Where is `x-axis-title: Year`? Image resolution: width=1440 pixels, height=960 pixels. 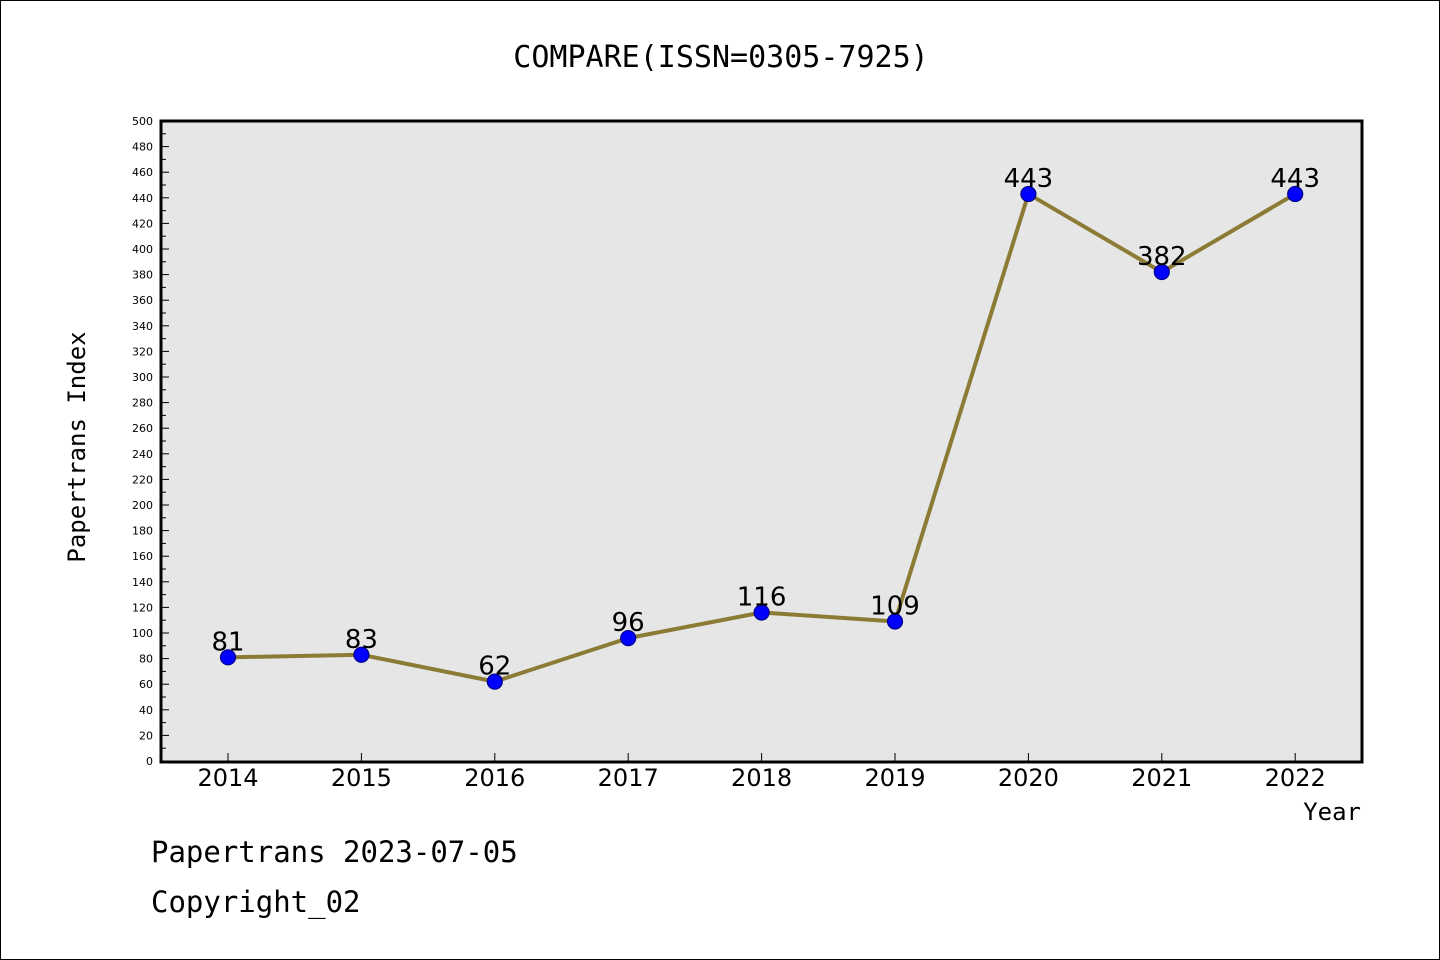
x-axis-title: Year is located at coordinates (1332, 812).